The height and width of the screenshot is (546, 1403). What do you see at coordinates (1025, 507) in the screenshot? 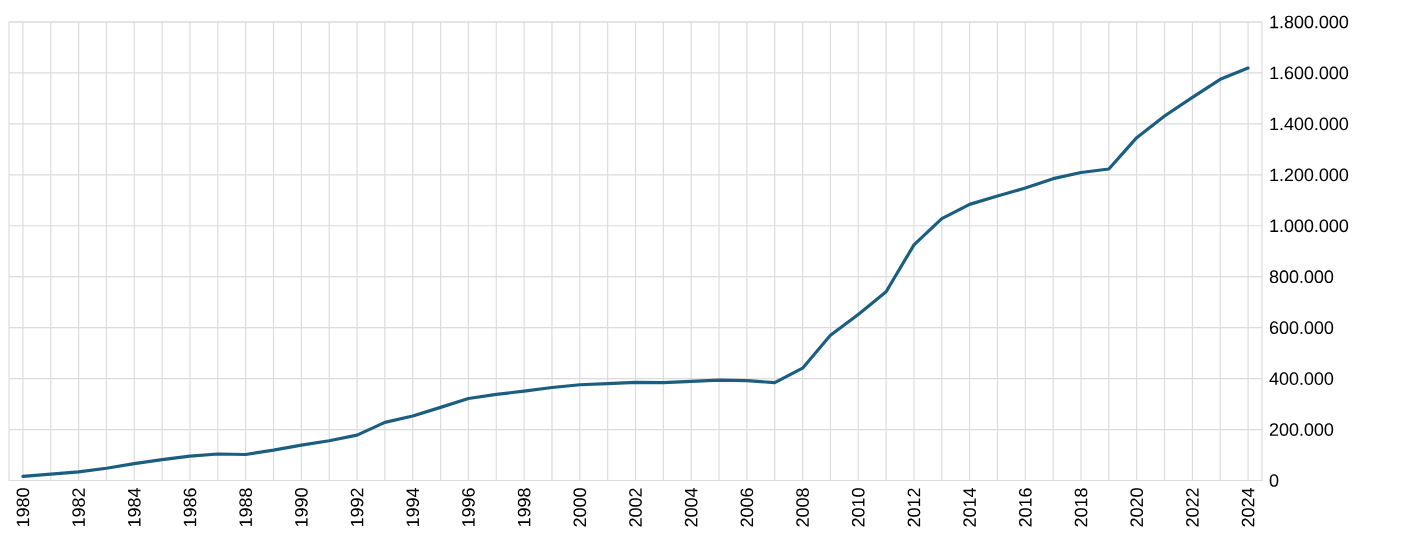
I see `x-tick-label: 2016` at bounding box center [1025, 507].